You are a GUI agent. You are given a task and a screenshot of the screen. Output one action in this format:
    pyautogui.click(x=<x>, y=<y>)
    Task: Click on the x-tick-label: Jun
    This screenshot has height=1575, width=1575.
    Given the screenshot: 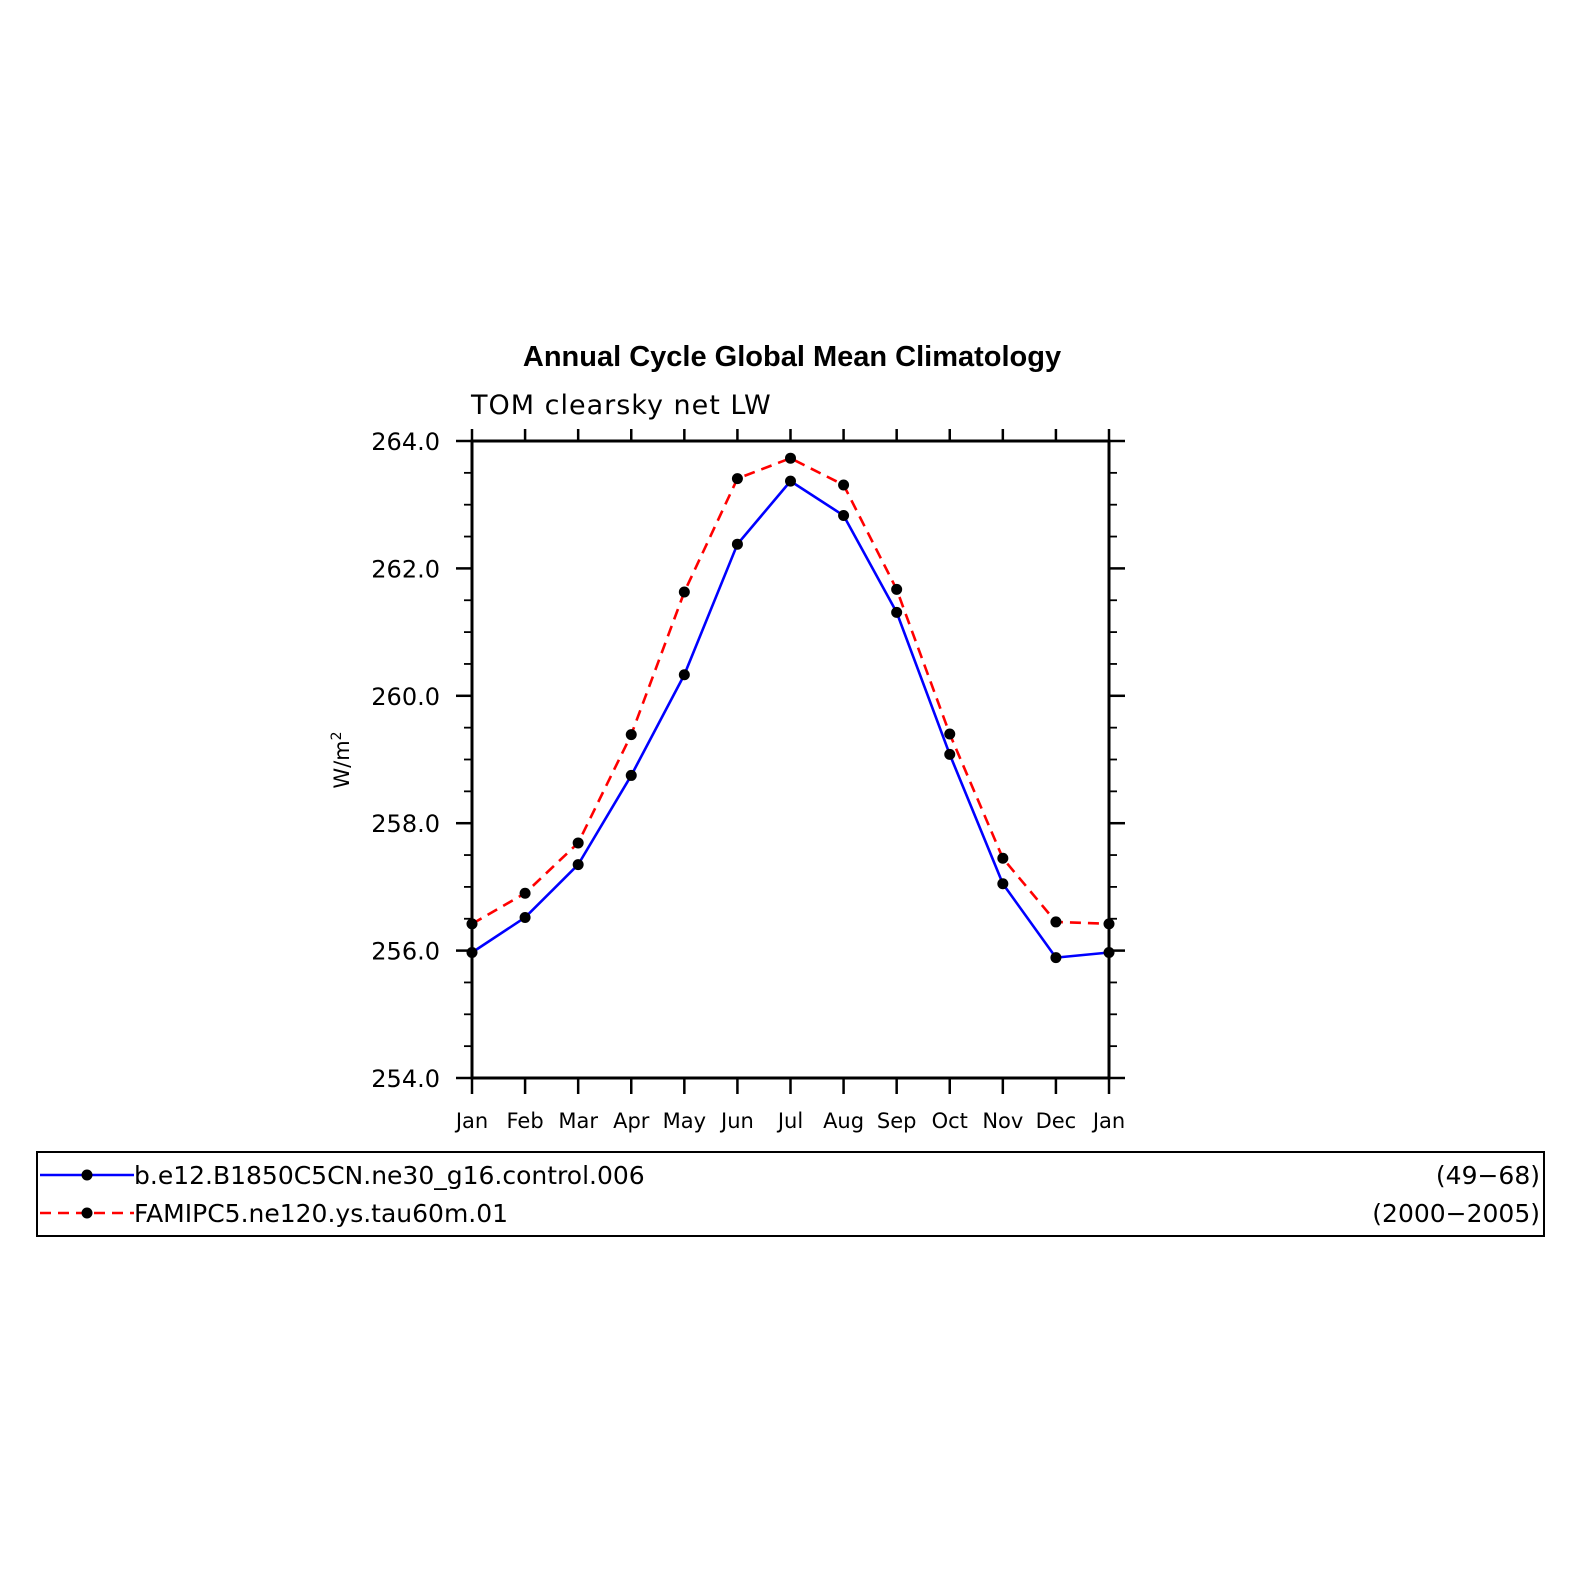 What is the action you would take?
    pyautogui.click(x=736, y=1121)
    